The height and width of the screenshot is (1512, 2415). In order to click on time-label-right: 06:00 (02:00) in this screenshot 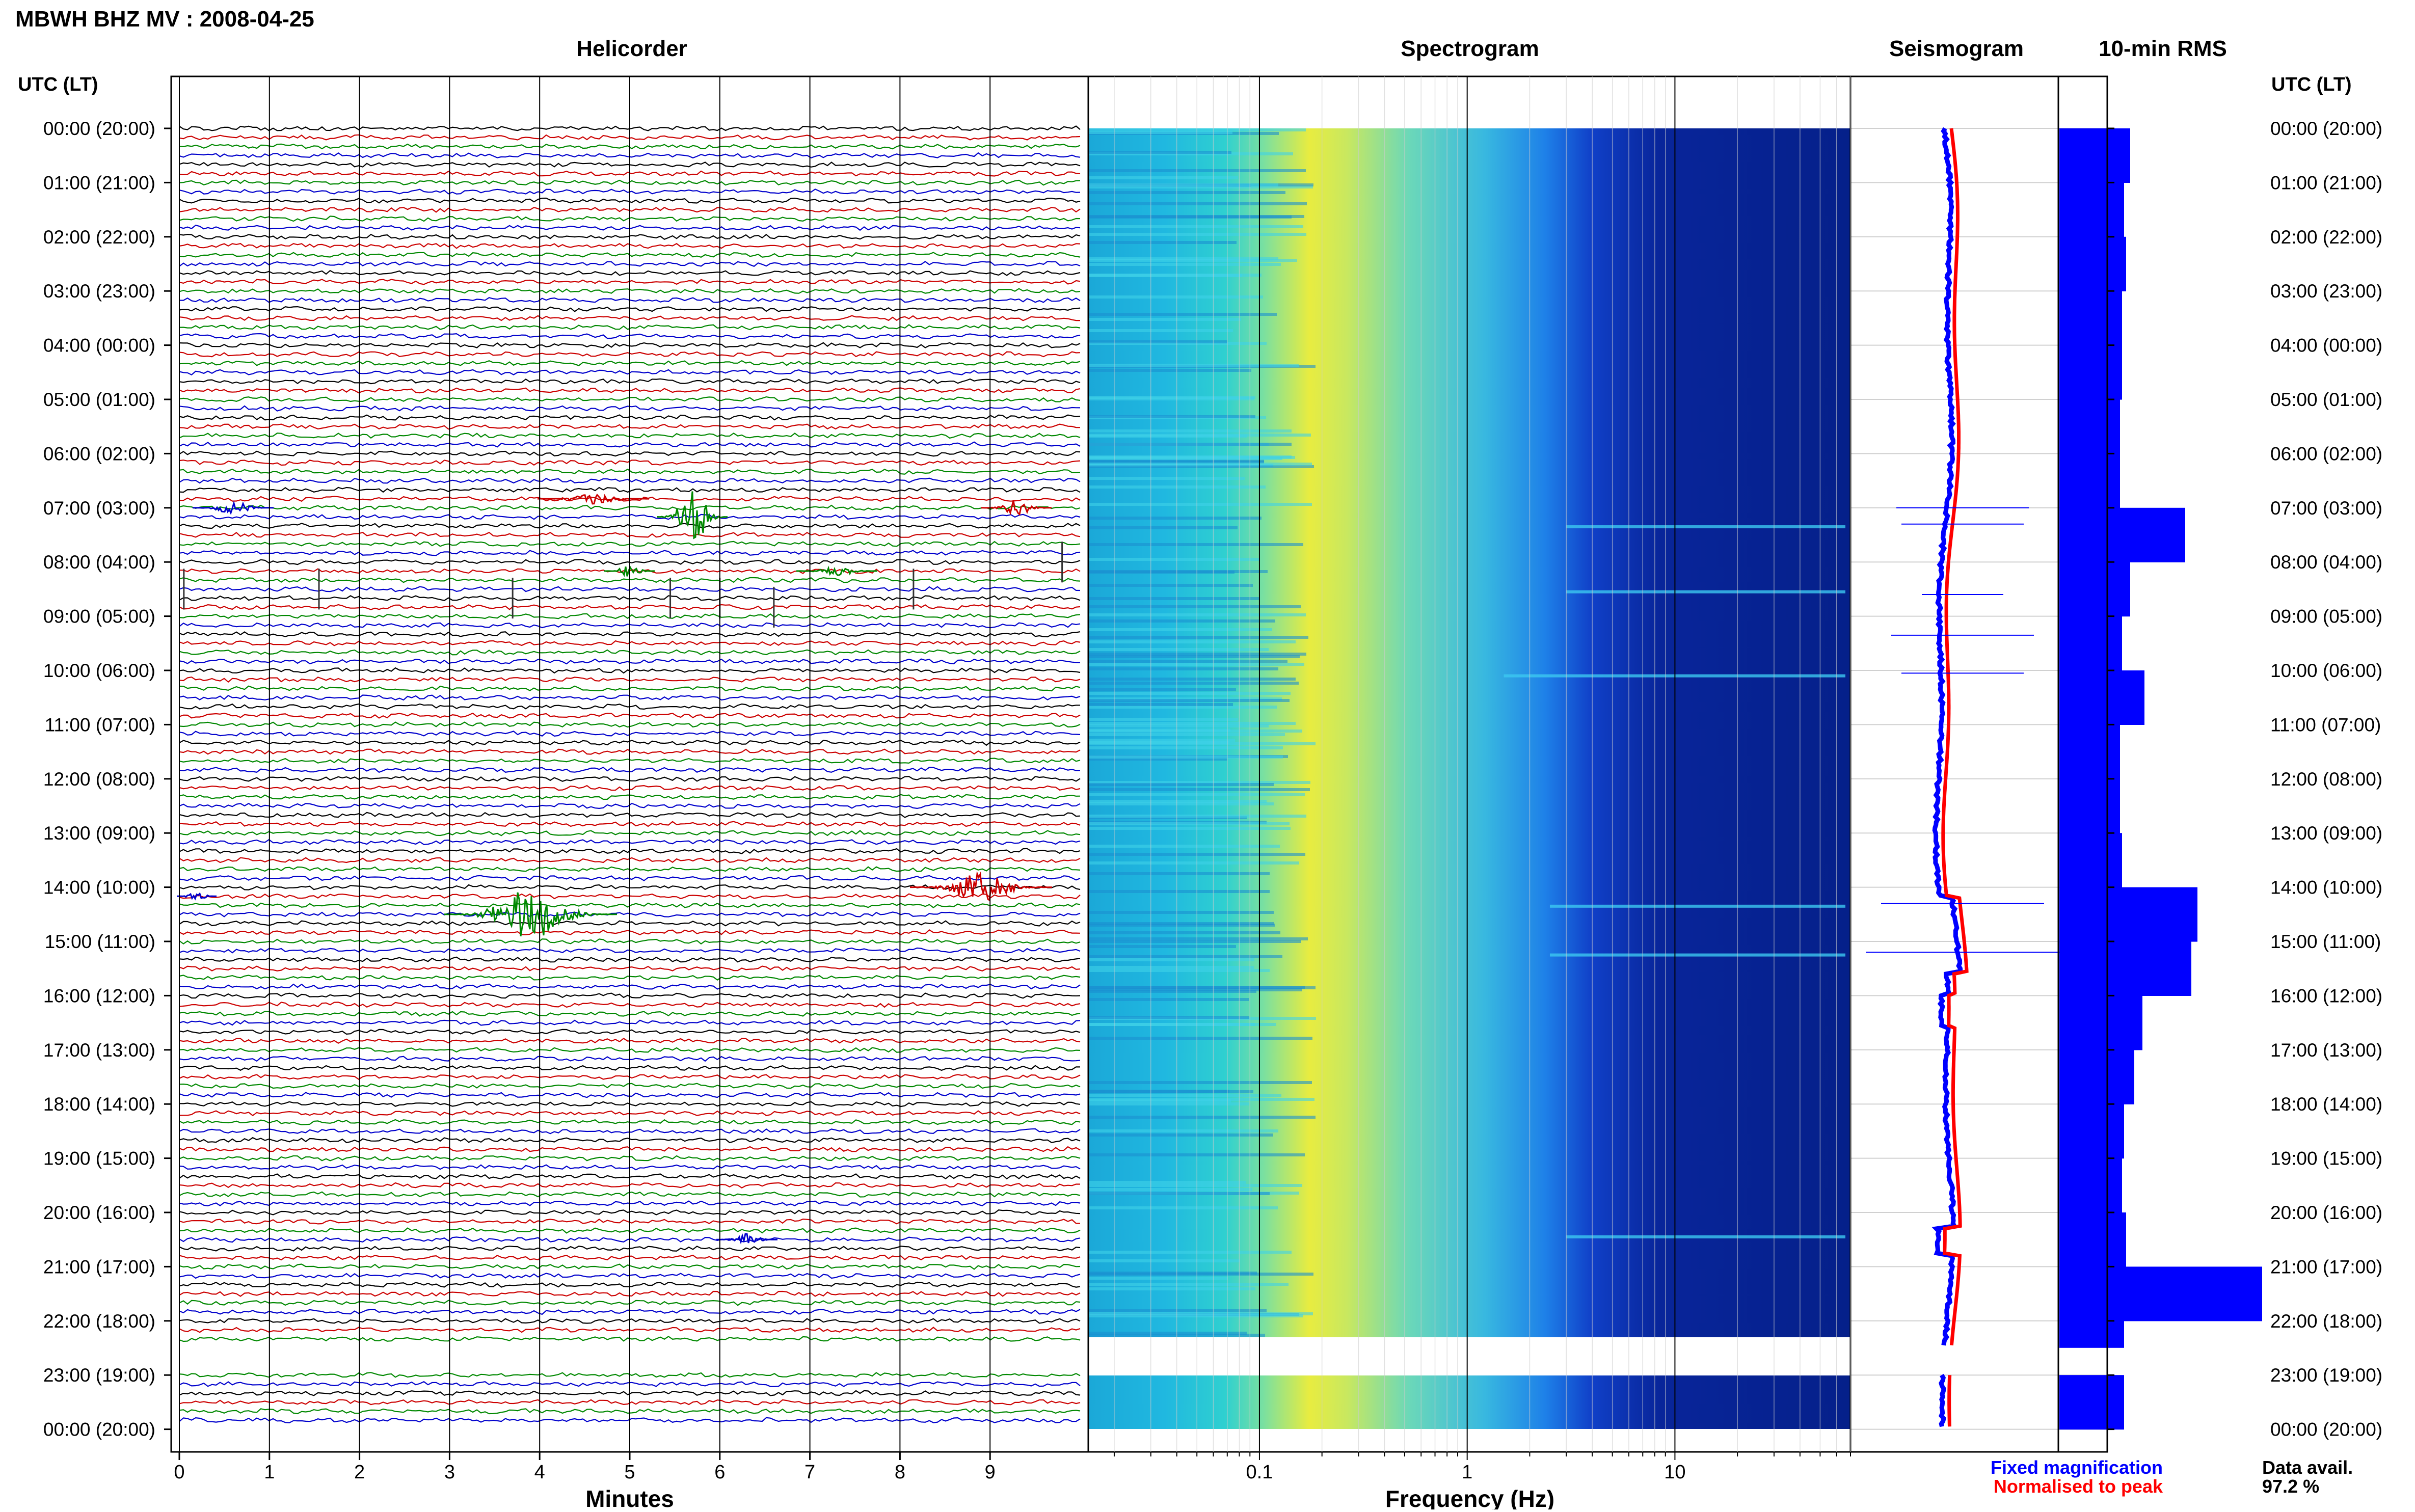, I will do `click(2326, 453)`.